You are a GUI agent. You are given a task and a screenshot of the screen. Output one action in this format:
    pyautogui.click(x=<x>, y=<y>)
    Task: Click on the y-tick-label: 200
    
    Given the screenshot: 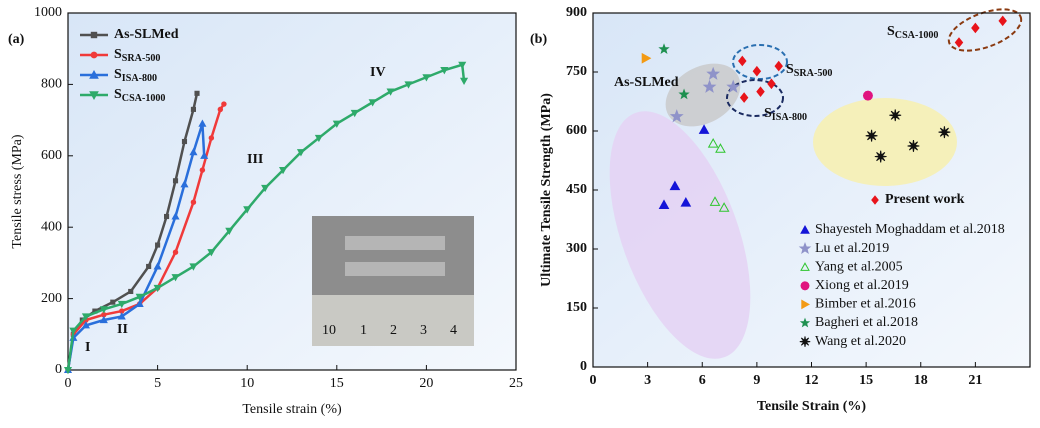 What is the action you would take?
    pyautogui.click(x=51, y=298)
    